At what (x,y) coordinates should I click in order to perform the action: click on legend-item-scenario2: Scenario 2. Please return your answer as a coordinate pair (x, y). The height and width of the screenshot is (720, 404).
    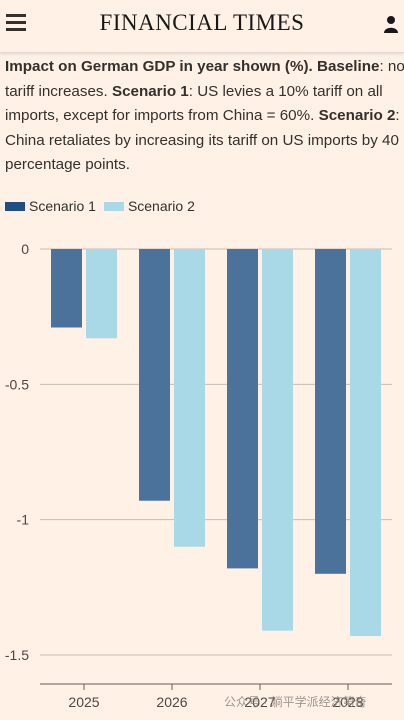
    Looking at the image, I should click on (149, 206).